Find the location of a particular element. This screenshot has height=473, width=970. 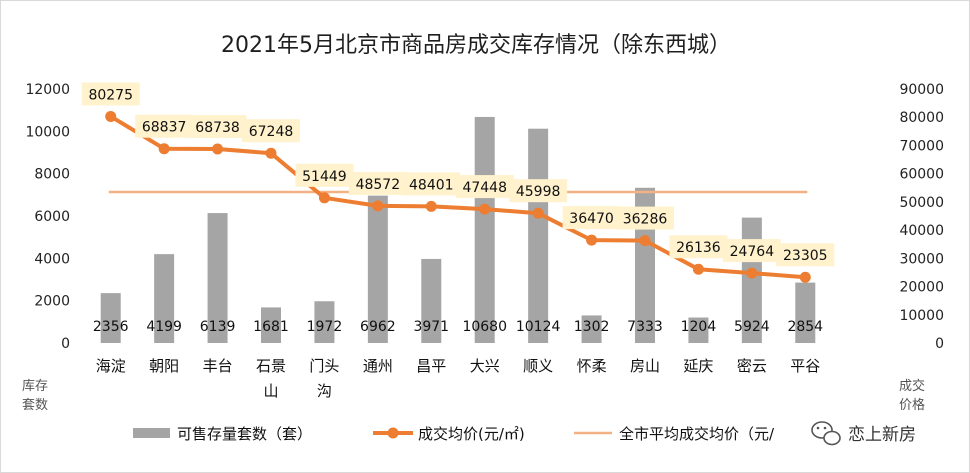

price-value-label: 67248 is located at coordinates (271, 132).